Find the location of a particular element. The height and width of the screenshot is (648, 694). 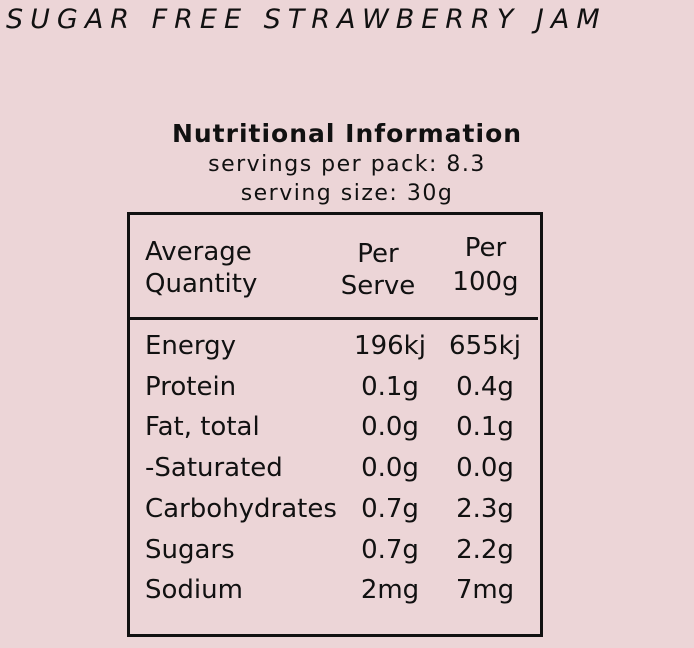

nutrient-value: 655kj is located at coordinates (485, 346).